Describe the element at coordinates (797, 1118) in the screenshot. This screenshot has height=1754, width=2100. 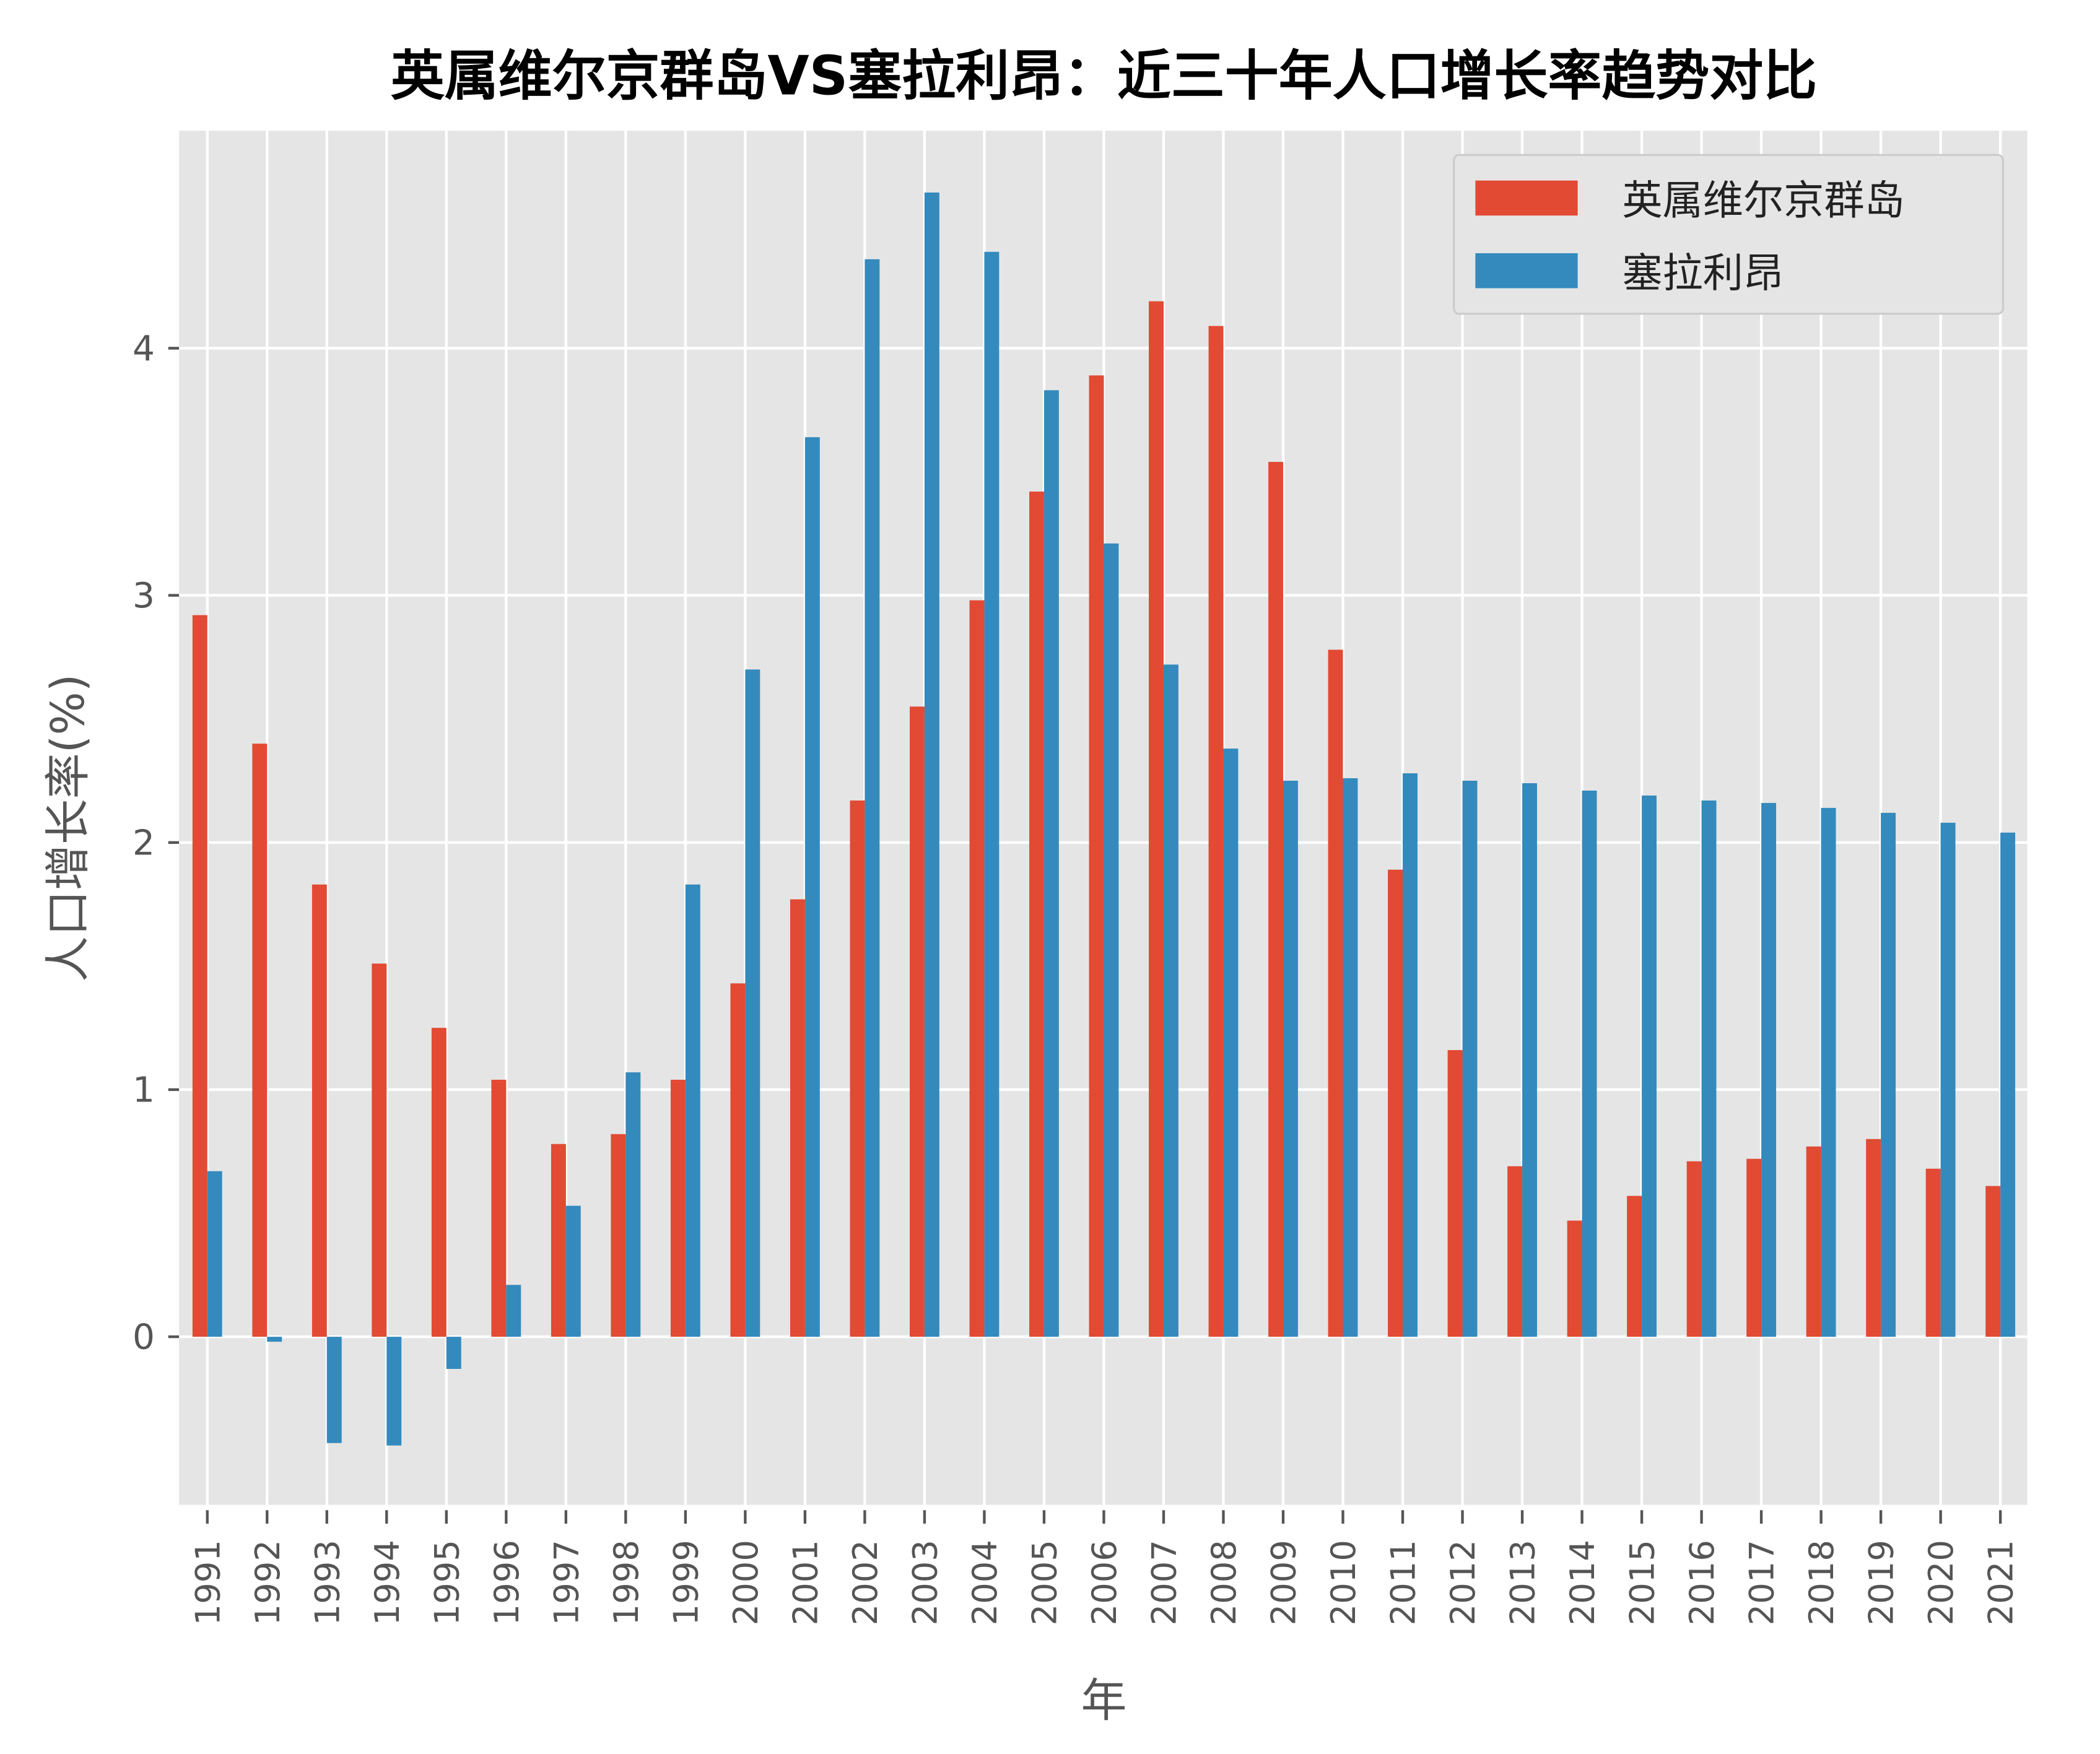
I see `bar-bvi-2001` at that location.